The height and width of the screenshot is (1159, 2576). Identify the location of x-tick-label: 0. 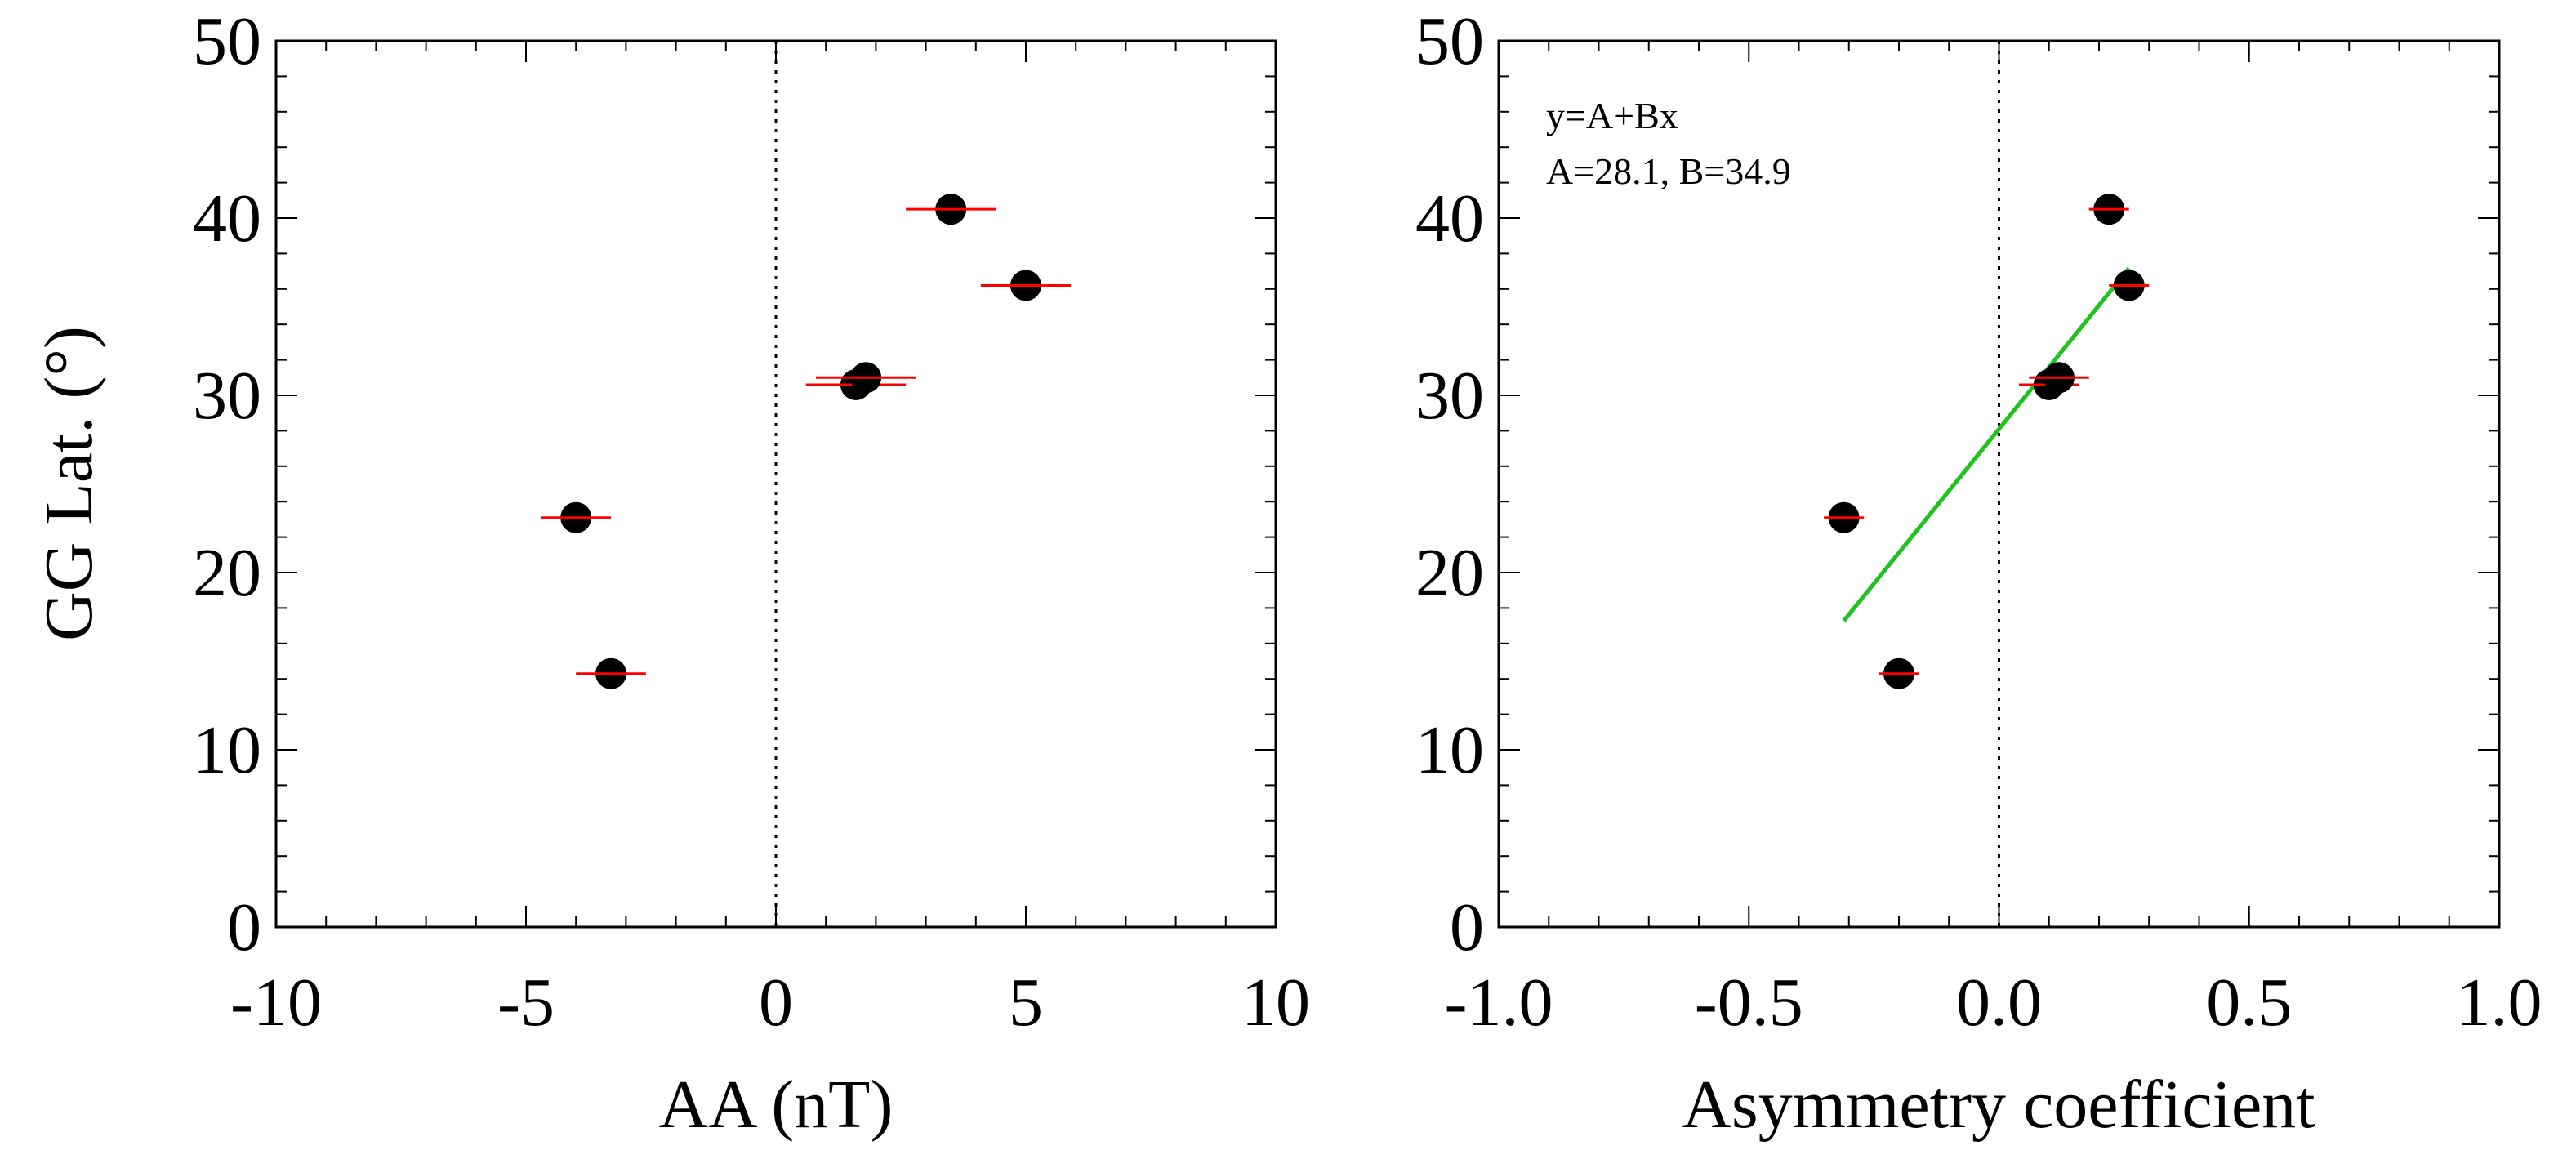
(776, 1003).